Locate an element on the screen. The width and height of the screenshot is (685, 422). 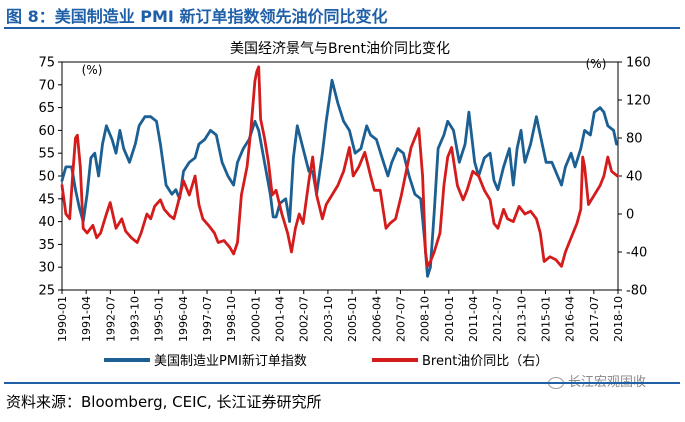
watermark: 长江宏观固收 is located at coordinates (597, 380).